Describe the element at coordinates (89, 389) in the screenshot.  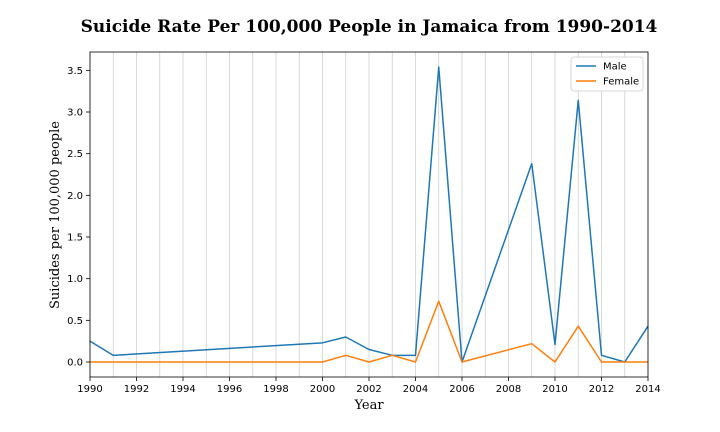
I see `x-tick-label: 1990` at that location.